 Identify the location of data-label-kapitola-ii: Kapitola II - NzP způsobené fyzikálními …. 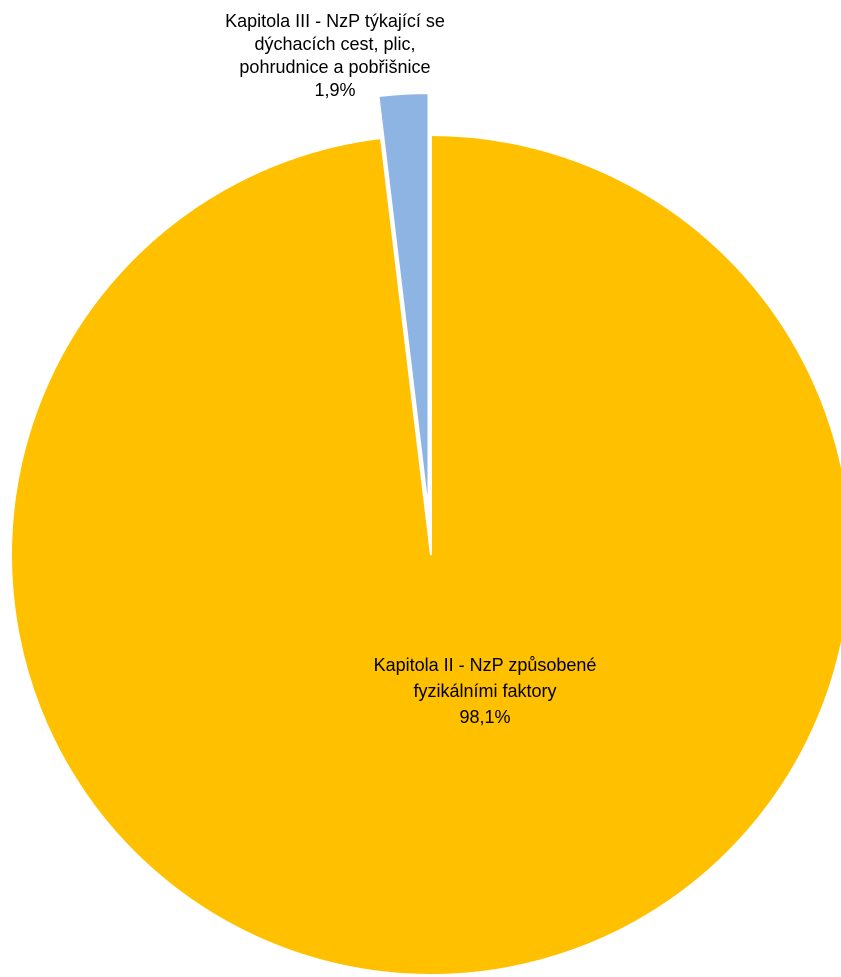
(485, 691).